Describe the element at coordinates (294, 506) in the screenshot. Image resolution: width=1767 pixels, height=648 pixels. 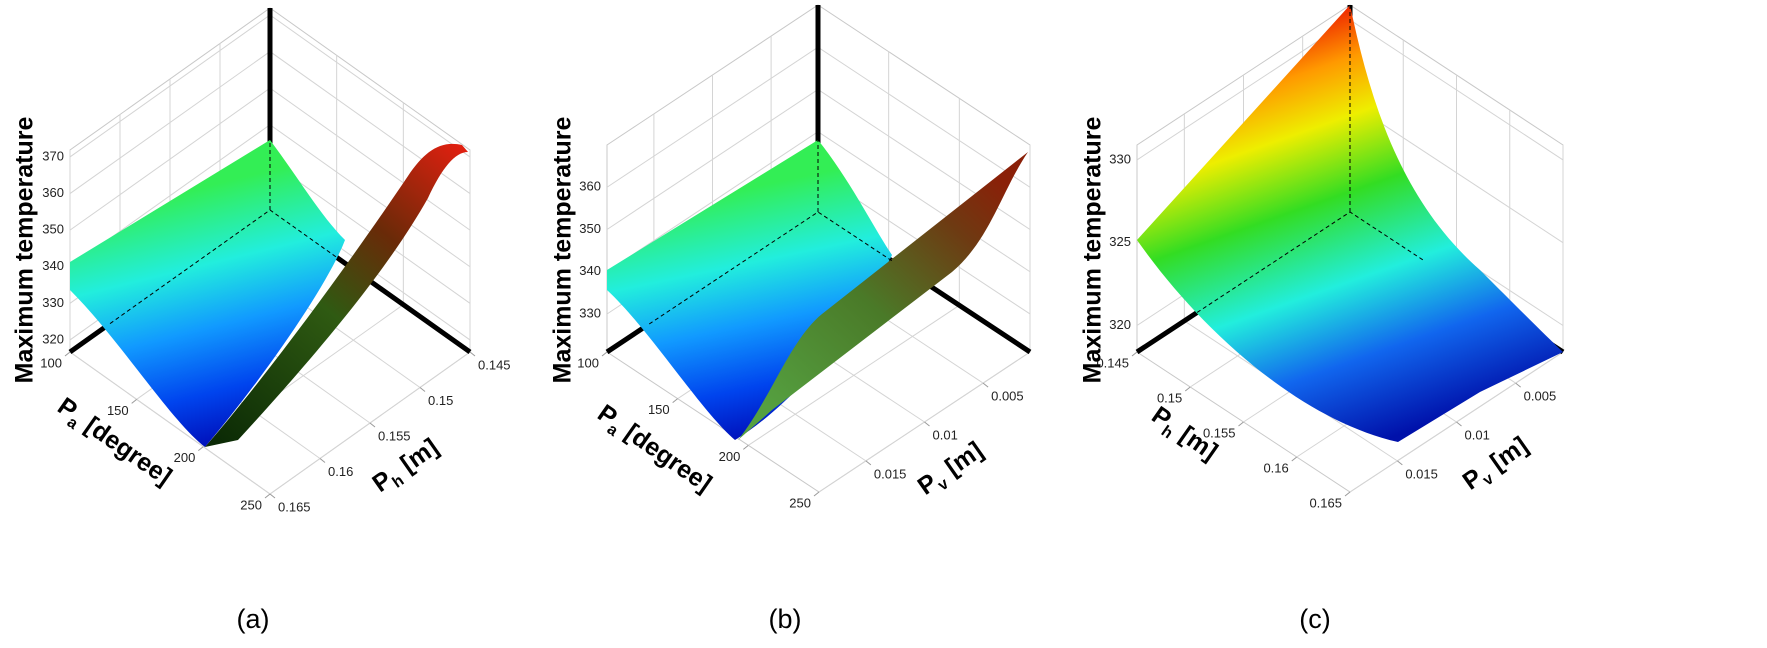
I see `y-tick-label: 0.165` at that location.